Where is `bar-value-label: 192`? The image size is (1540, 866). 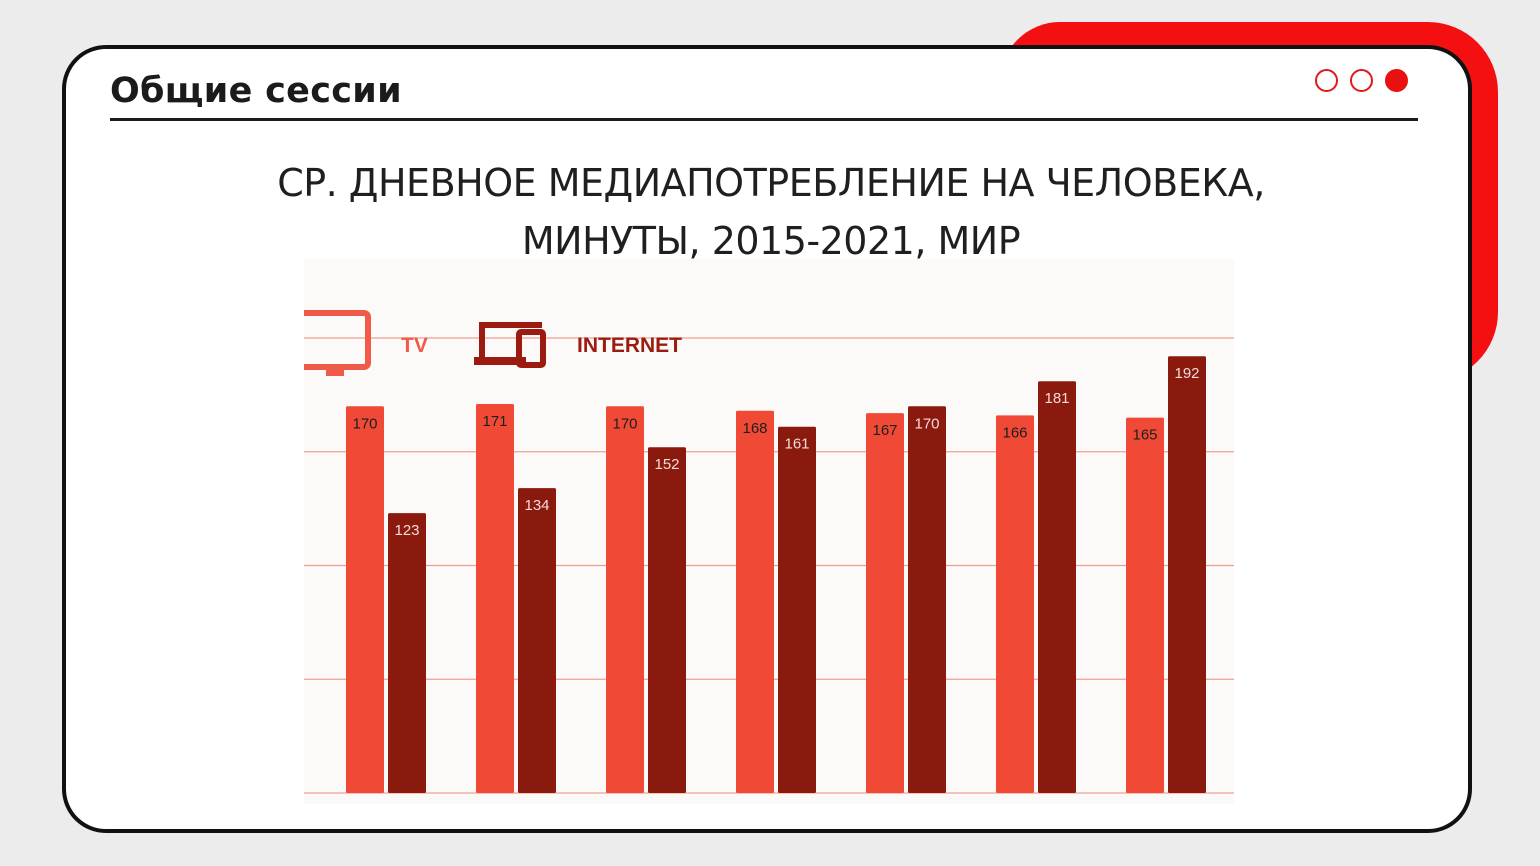
bar-value-label: 192 is located at coordinates (1186, 373).